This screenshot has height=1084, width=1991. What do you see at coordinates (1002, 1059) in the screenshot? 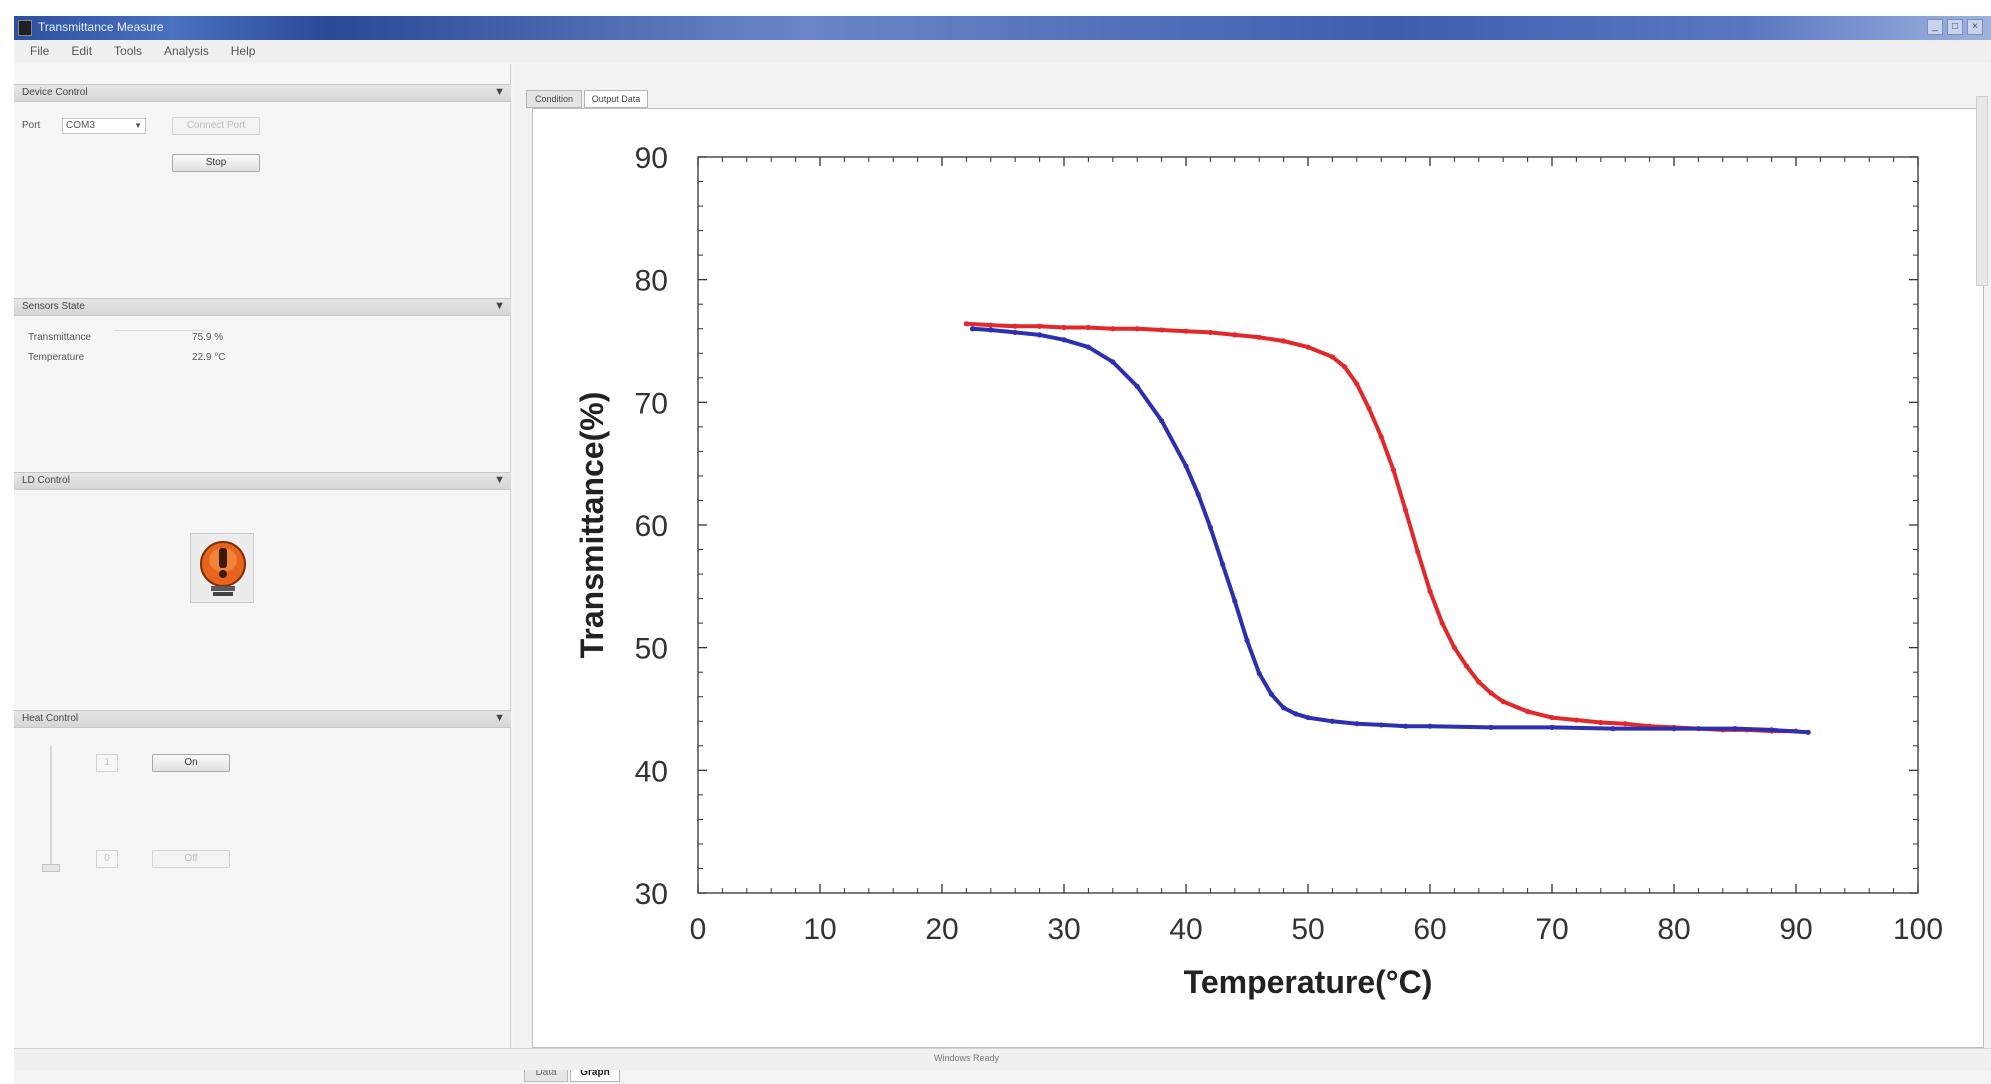
I see `status-bar: Windows Ready` at bounding box center [1002, 1059].